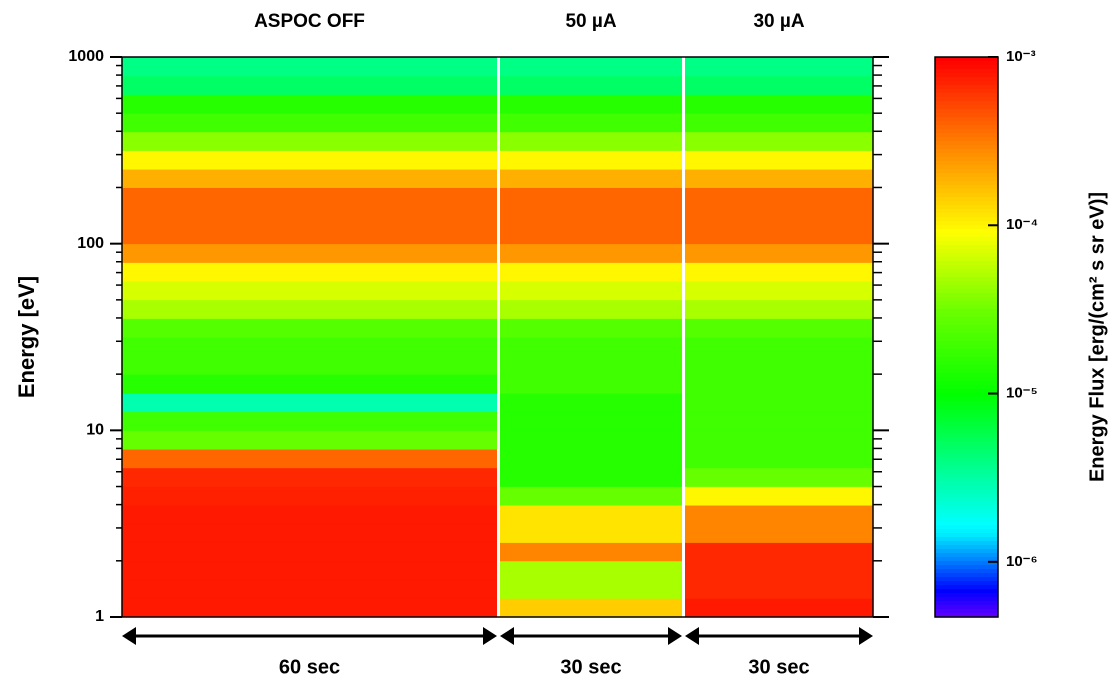 This screenshot has height=686, width=1117. Describe the element at coordinates (309, 667) in the screenshot. I see `duration-label: 60 sec` at that location.